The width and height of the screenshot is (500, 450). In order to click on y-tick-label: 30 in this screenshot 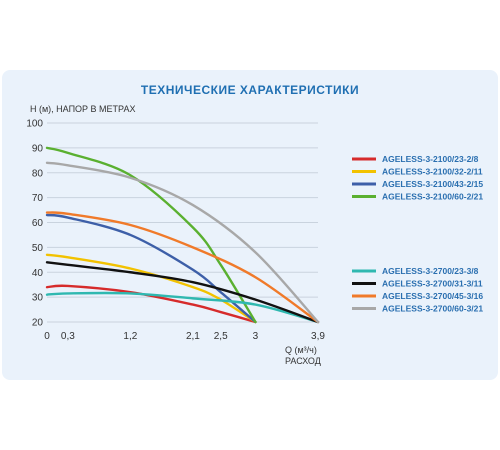, I will do `click(38, 298)`.